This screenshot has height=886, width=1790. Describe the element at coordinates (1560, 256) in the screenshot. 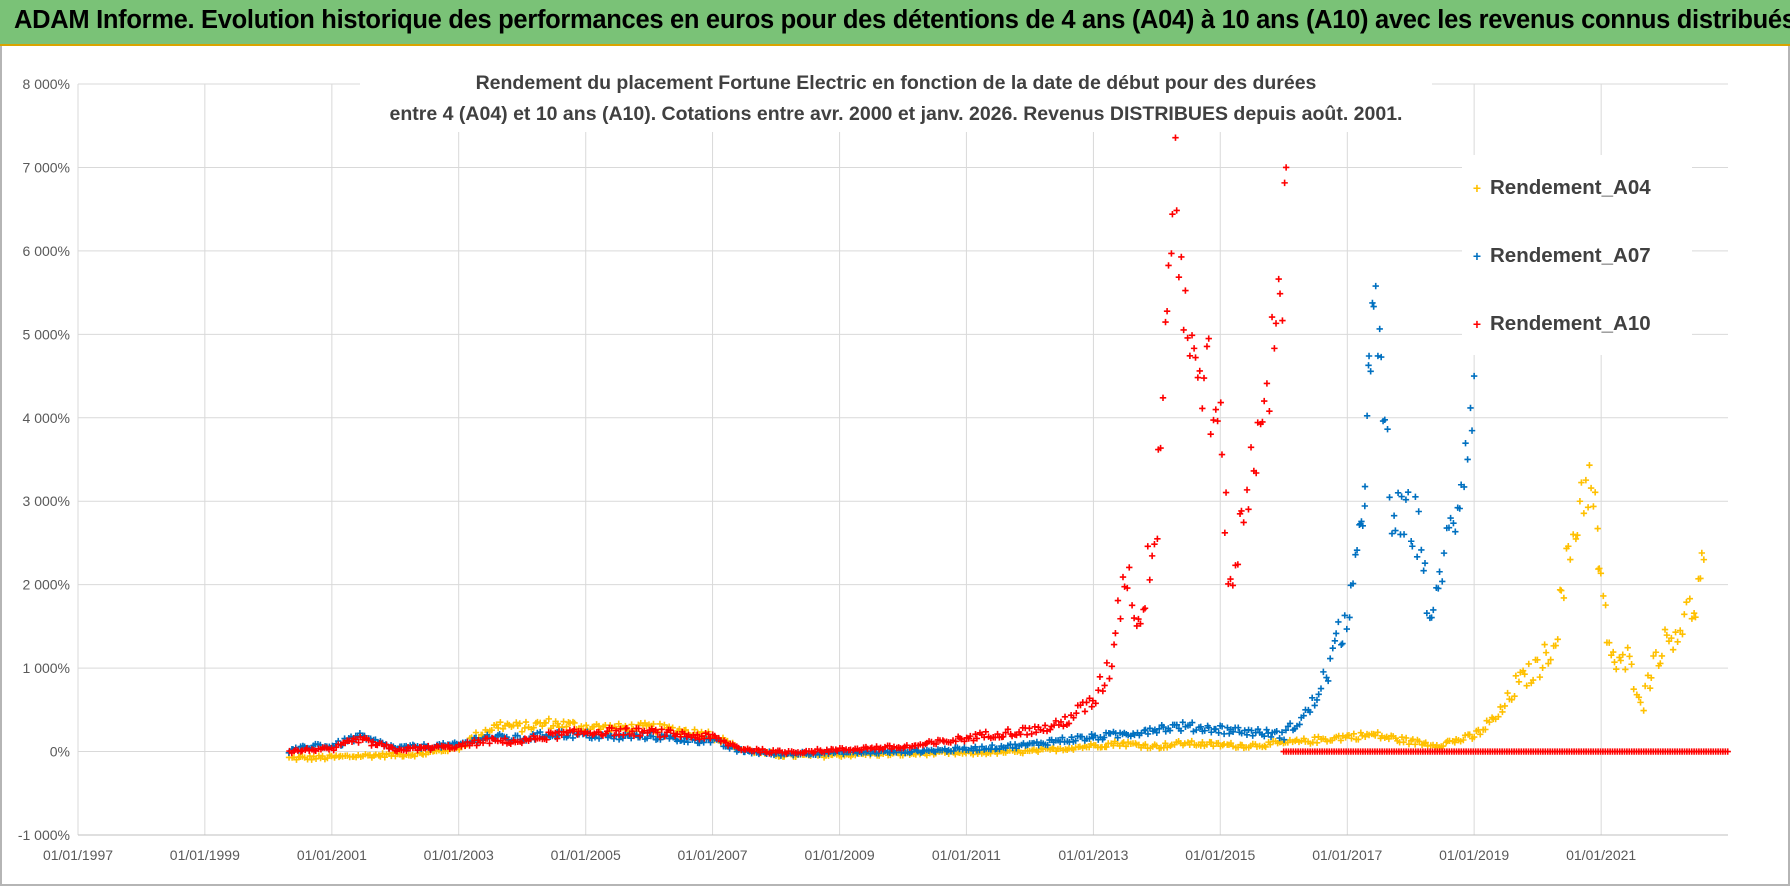

I see `legend-item-a07: + Rendement_A07` at that location.